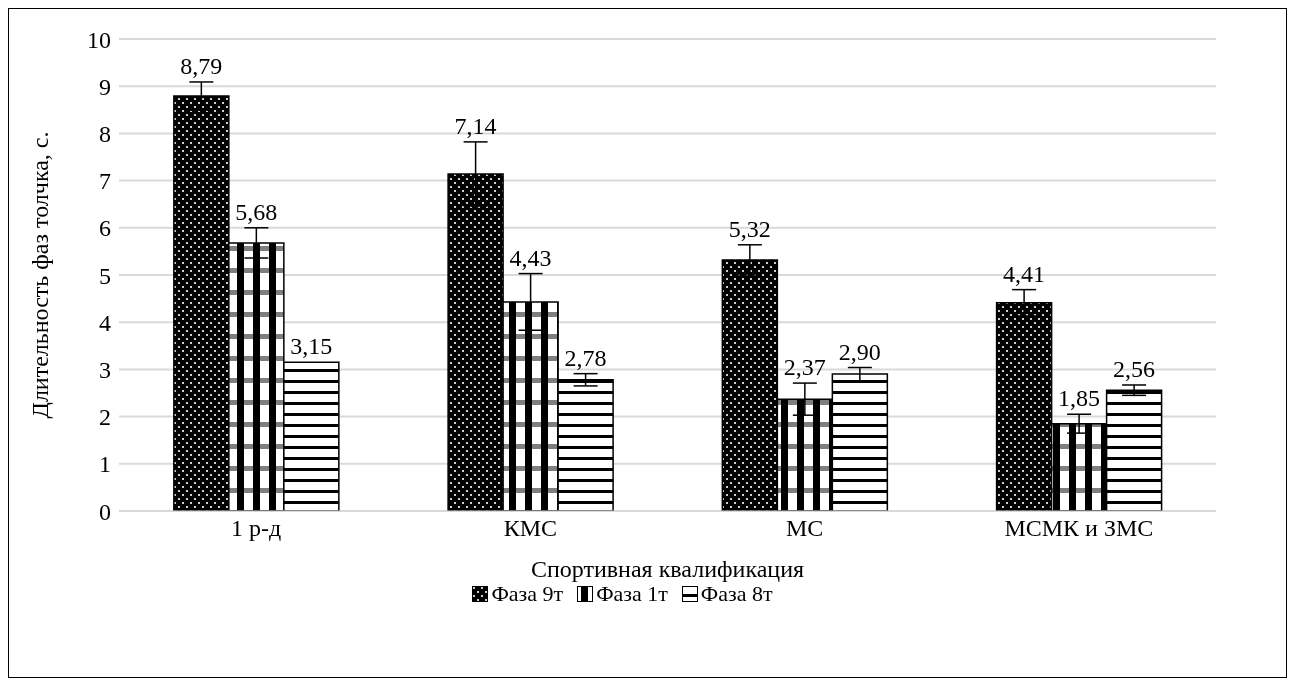 Image resolution: width=1295 pixels, height=686 pixels. What do you see at coordinates (105, 511) in the screenshot?
I see `y-tick-label: 0` at bounding box center [105, 511].